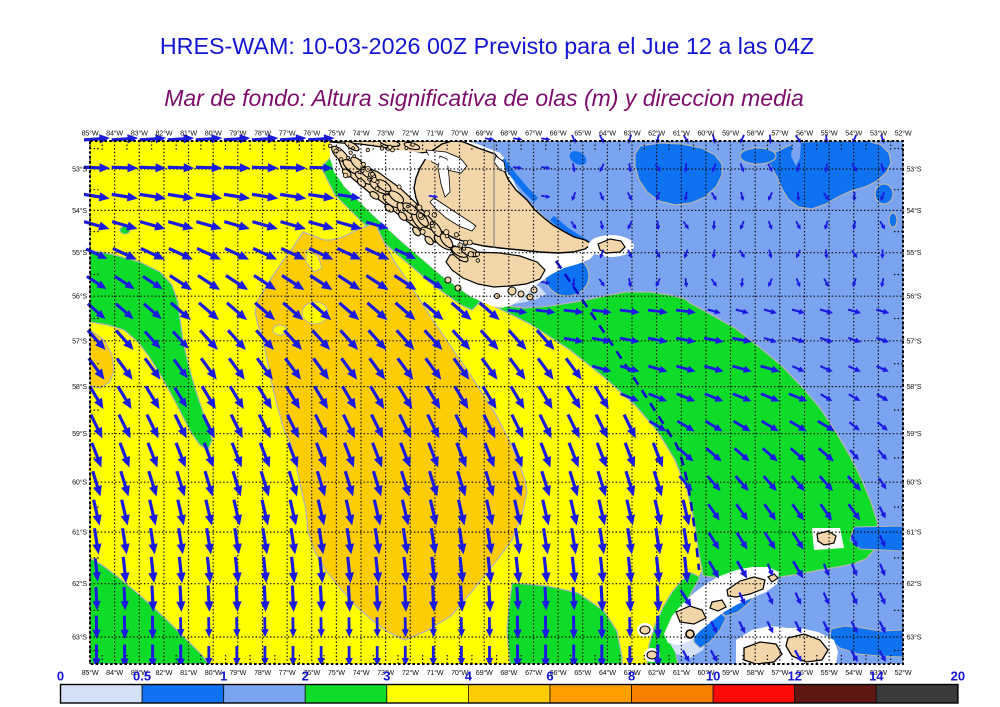 This screenshot has height=707, width=1000. What do you see at coordinates (469, 676) in the screenshot?
I see `svg-text: 4` at bounding box center [469, 676].